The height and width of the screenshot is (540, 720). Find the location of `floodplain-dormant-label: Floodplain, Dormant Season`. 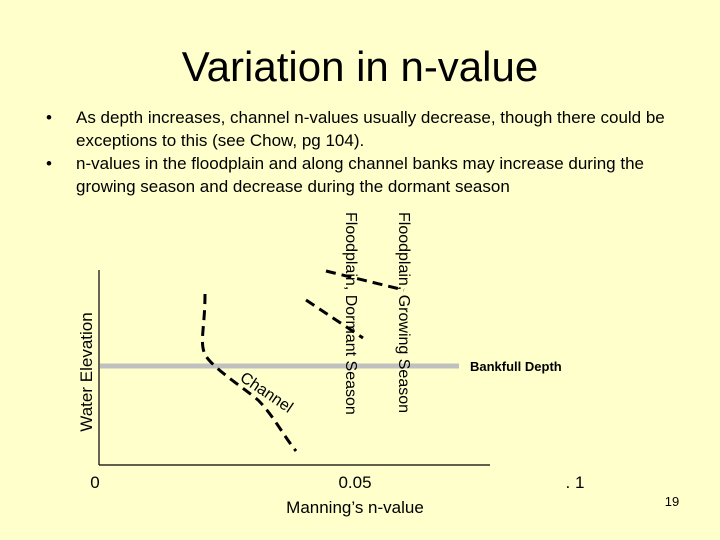

floodplain-dormant-label: Floodplain, Dormant Season is located at coordinates (350, 313).